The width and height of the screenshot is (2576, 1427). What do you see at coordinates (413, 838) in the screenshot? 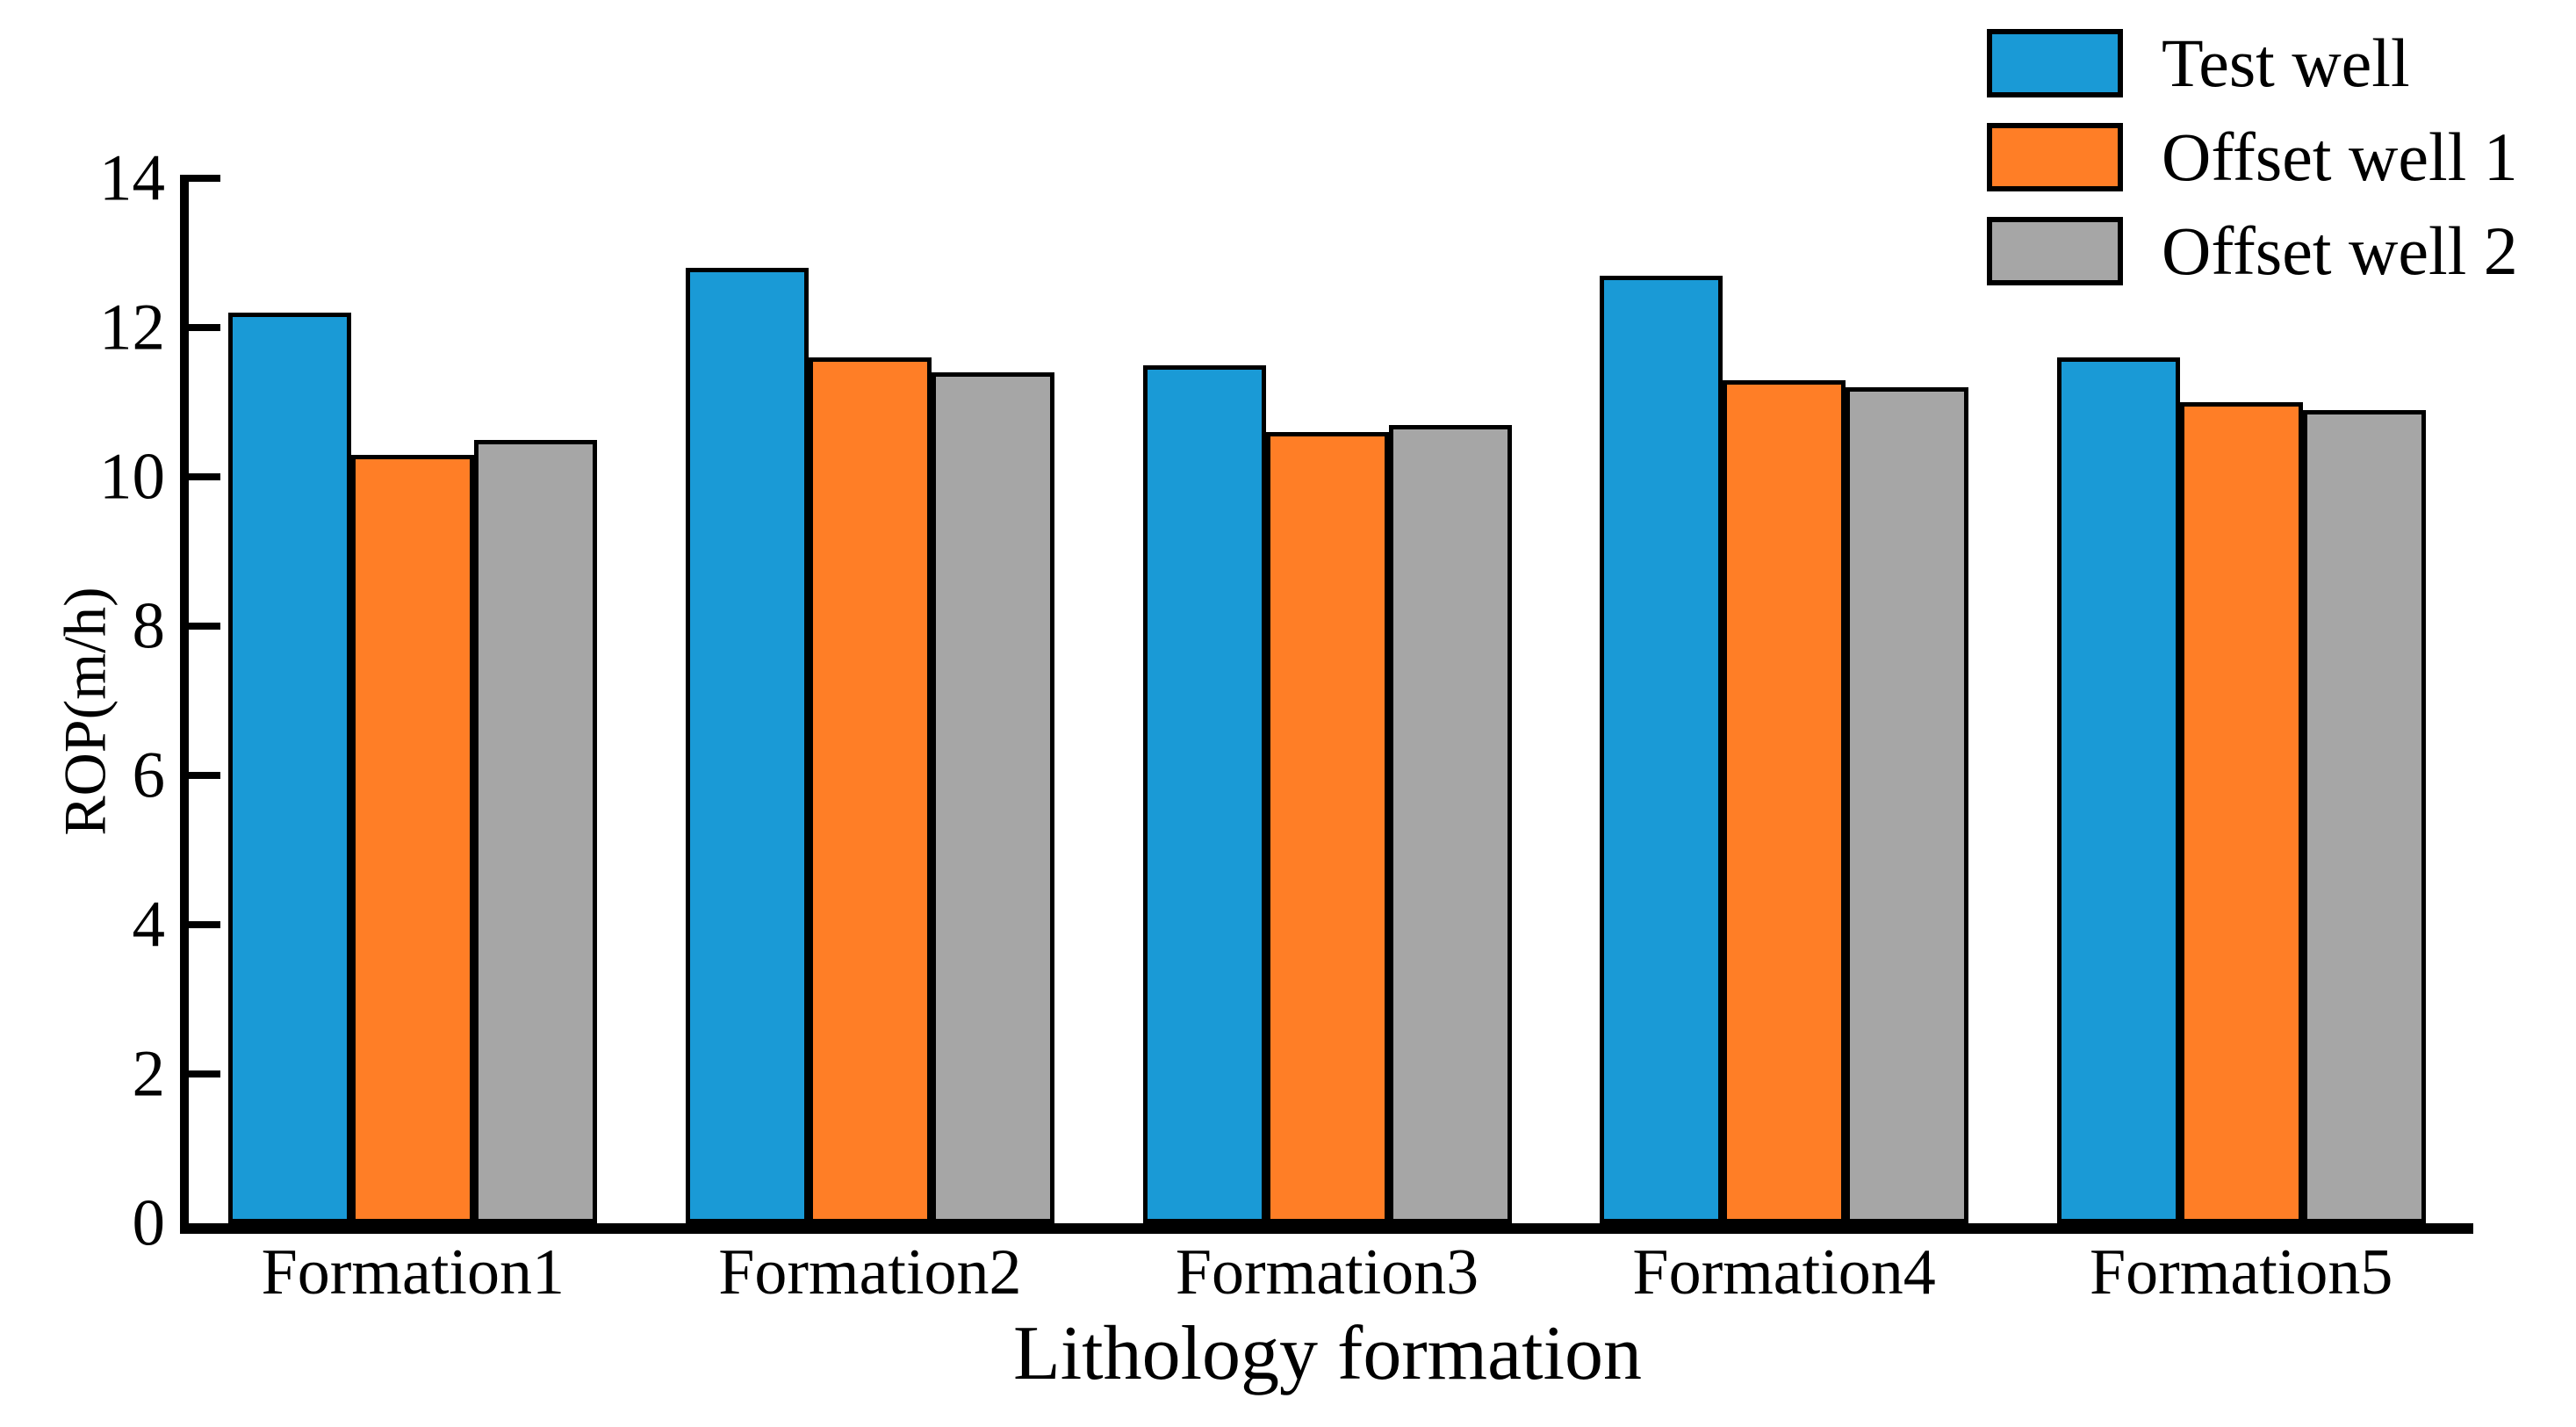
I see `bar-offset-well-1-formation1` at bounding box center [413, 838].